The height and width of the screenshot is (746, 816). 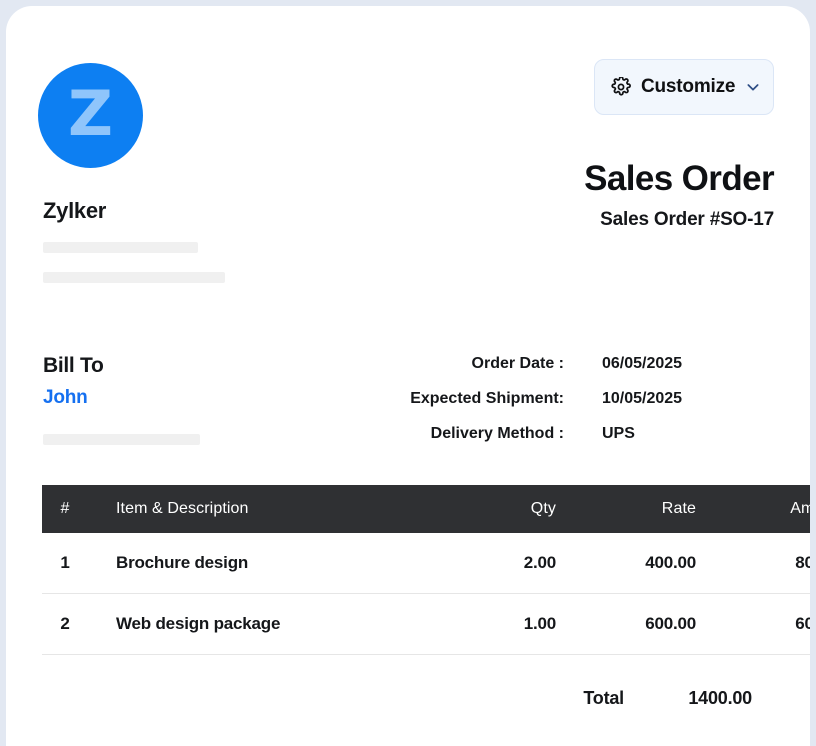 I want to click on company-name: Zylker, so click(x=75, y=210).